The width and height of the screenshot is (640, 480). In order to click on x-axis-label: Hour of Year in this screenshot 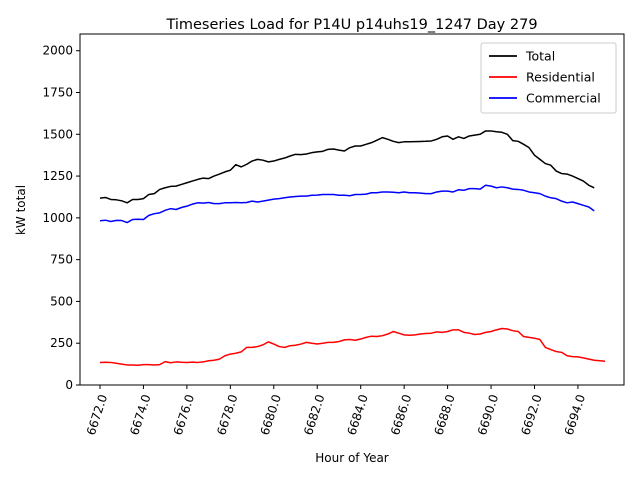, I will do `click(352, 458)`.